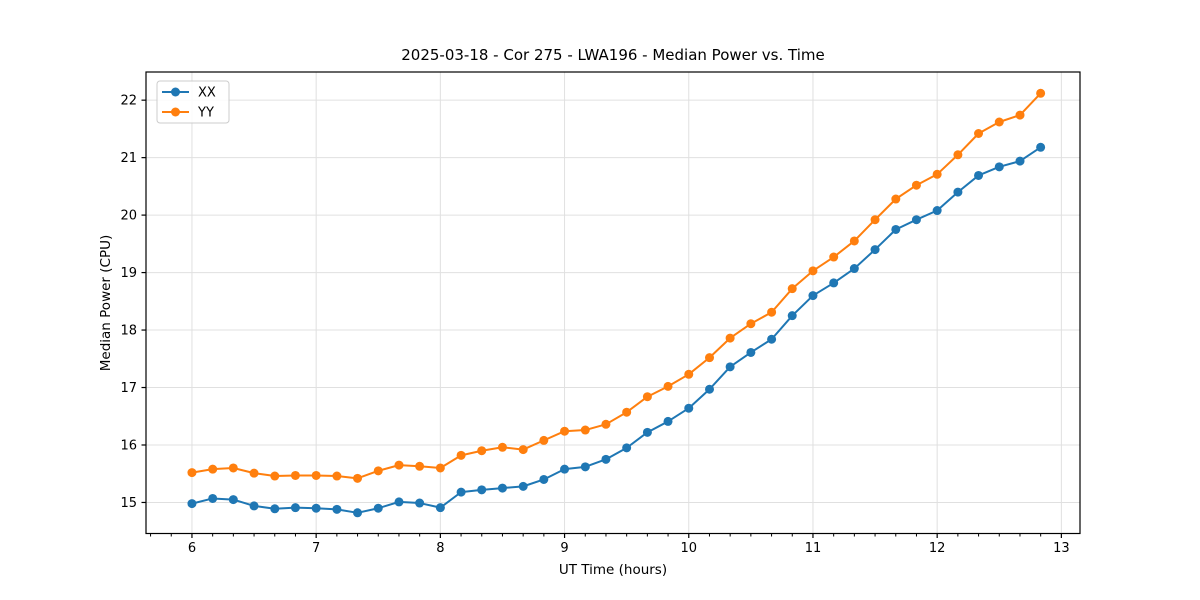  I want to click on y-axis-label: Median Power (CPU), so click(106, 303).